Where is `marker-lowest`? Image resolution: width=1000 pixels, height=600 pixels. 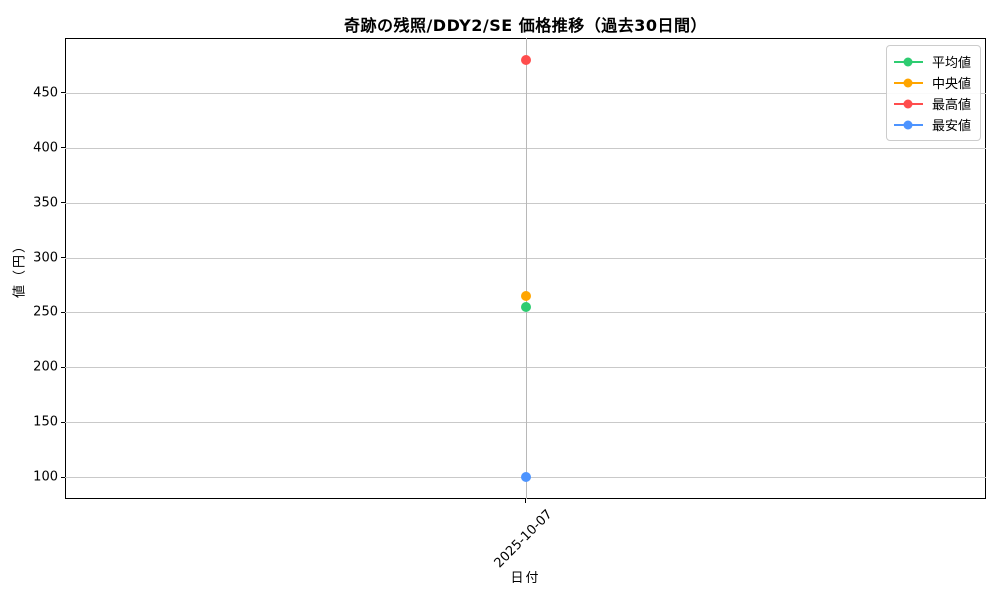
marker-lowest is located at coordinates (525, 477).